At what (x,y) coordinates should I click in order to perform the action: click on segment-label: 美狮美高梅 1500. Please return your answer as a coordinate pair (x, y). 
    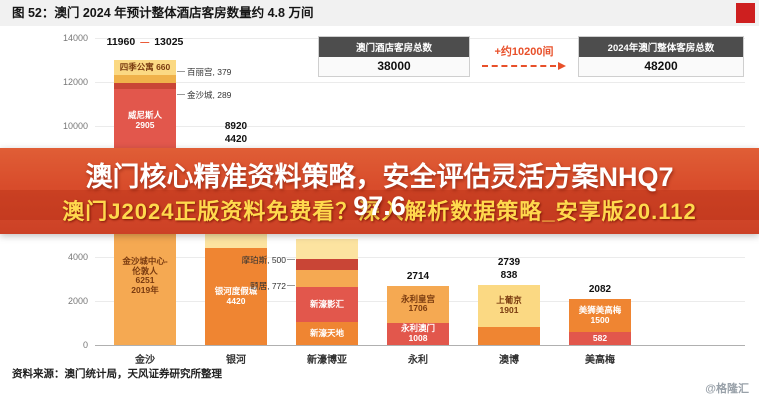
    Looking at the image, I should click on (600, 315).